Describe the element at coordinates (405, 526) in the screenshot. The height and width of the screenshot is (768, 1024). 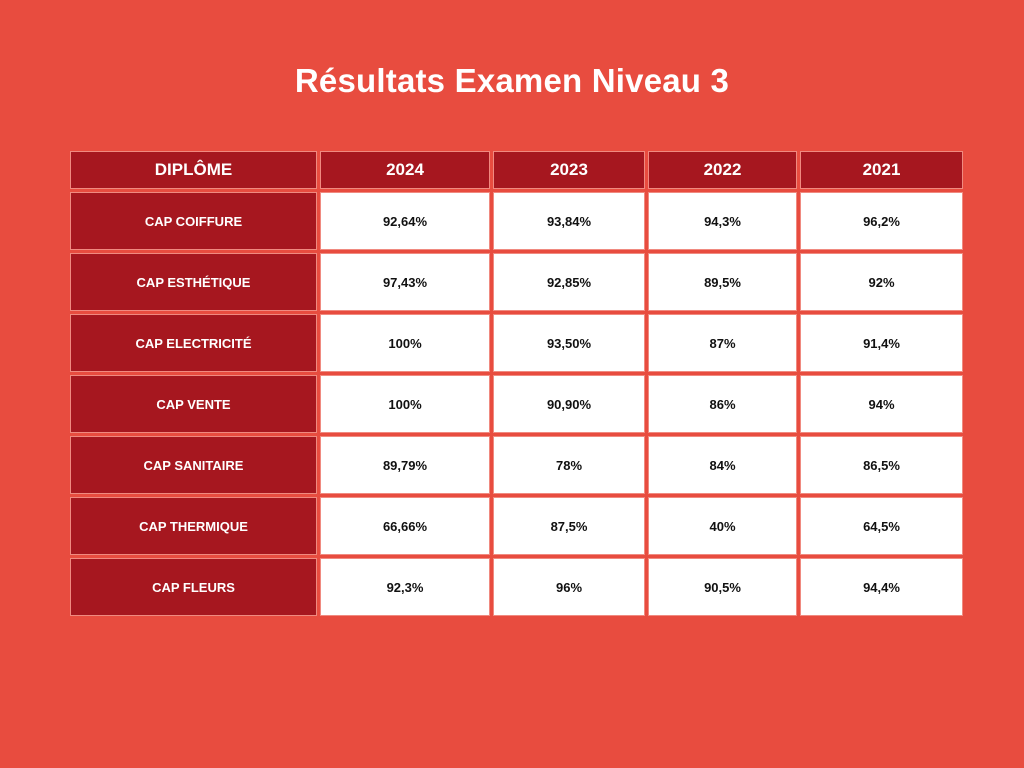
I see `table-cell: 66,66%` at that location.